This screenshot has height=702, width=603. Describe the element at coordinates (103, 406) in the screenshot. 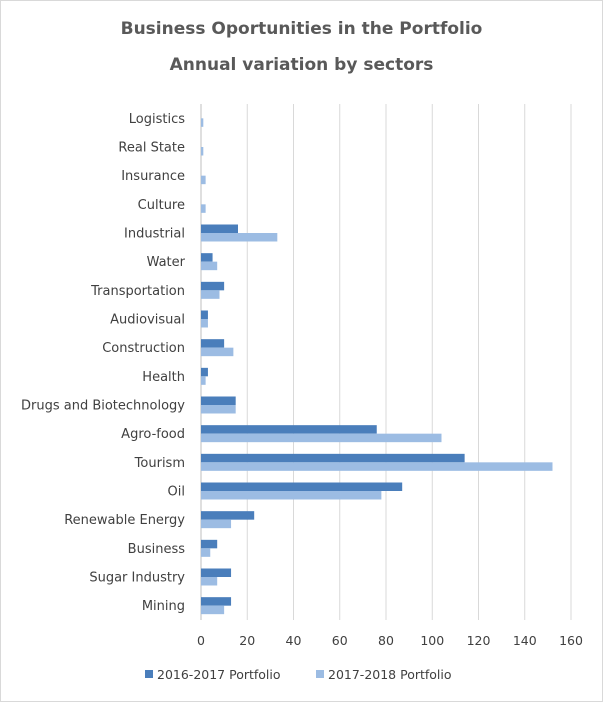

I see `category-label: Drugs and Biotechnology` at that location.